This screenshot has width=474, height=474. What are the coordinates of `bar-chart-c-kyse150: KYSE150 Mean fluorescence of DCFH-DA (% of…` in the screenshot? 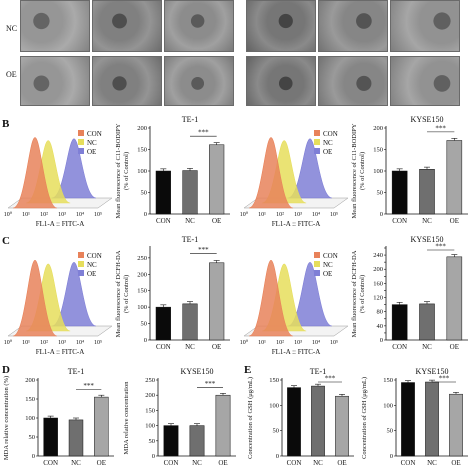 It's located at (409, 293).